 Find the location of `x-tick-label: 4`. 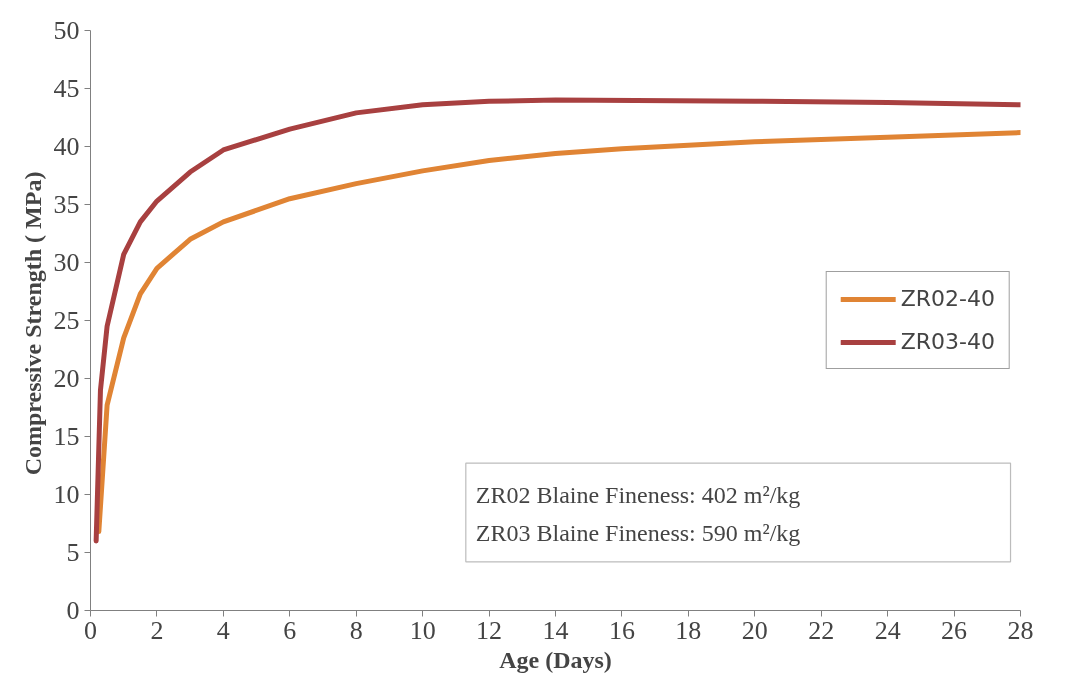

x-tick-label: 4 is located at coordinates (223, 630).